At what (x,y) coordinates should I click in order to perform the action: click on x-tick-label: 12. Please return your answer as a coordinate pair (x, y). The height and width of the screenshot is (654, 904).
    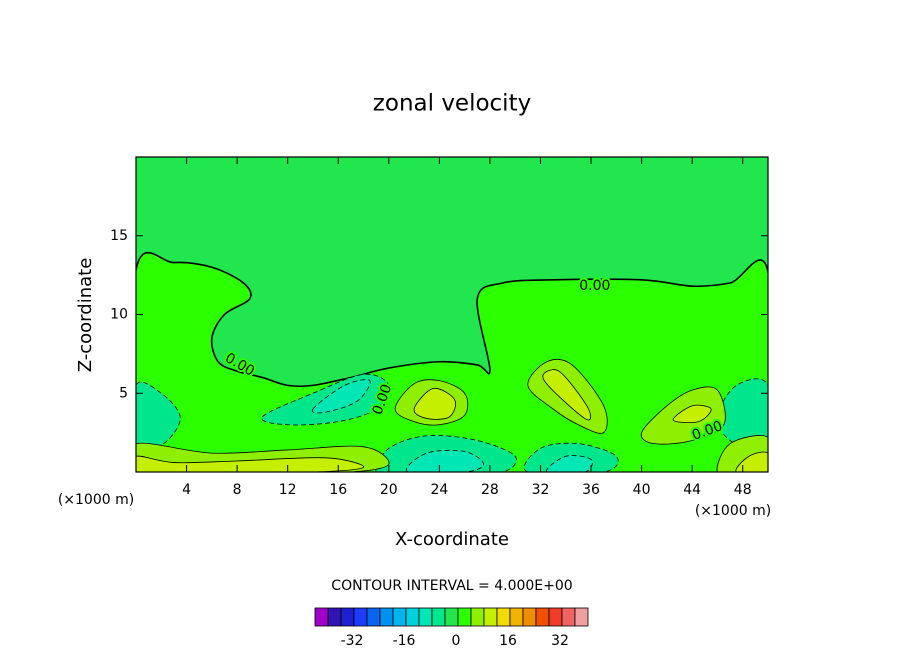
    Looking at the image, I should click on (288, 490).